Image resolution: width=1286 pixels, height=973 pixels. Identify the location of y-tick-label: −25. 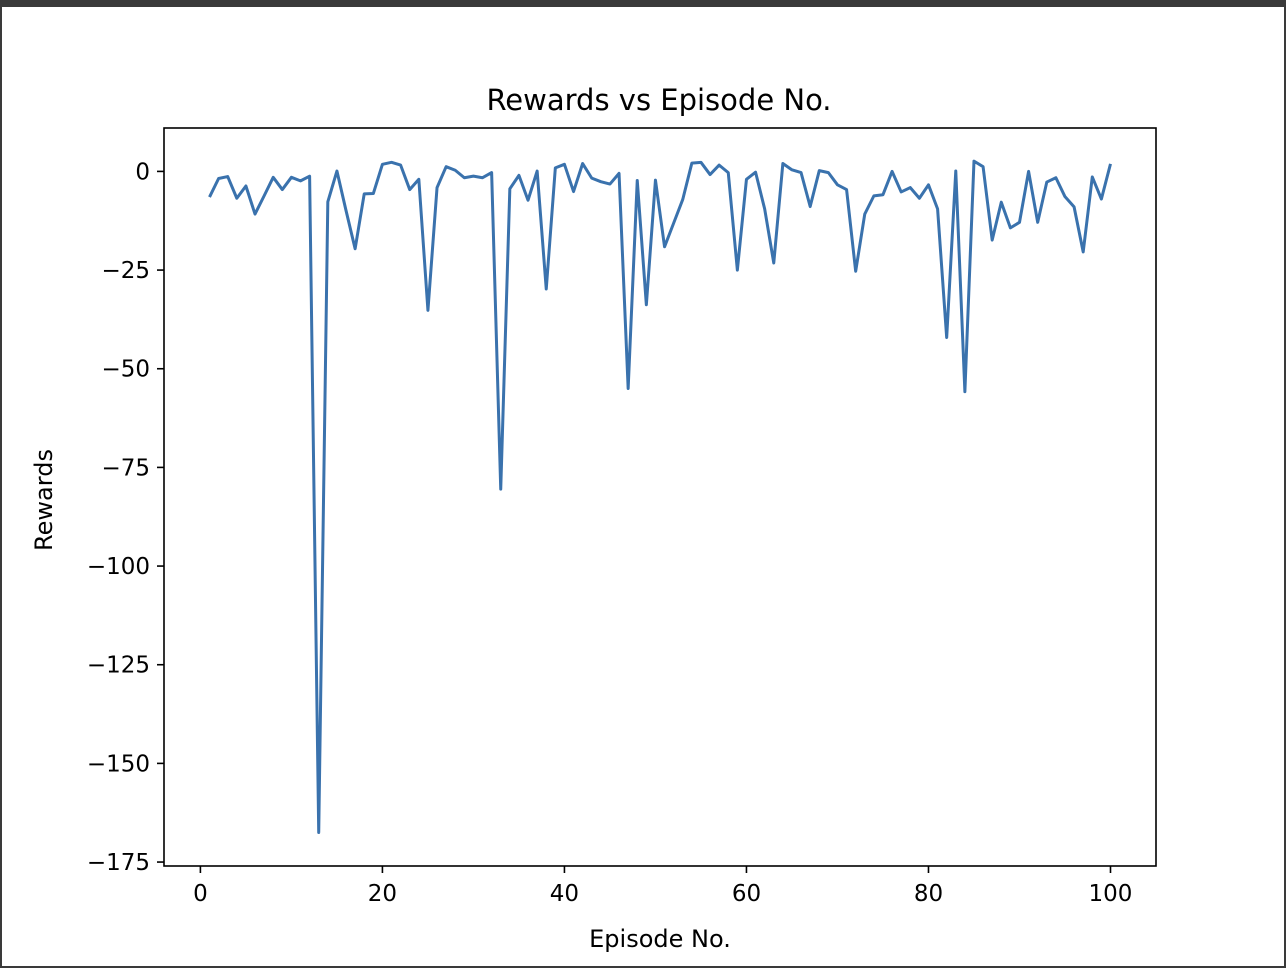
(125, 271).